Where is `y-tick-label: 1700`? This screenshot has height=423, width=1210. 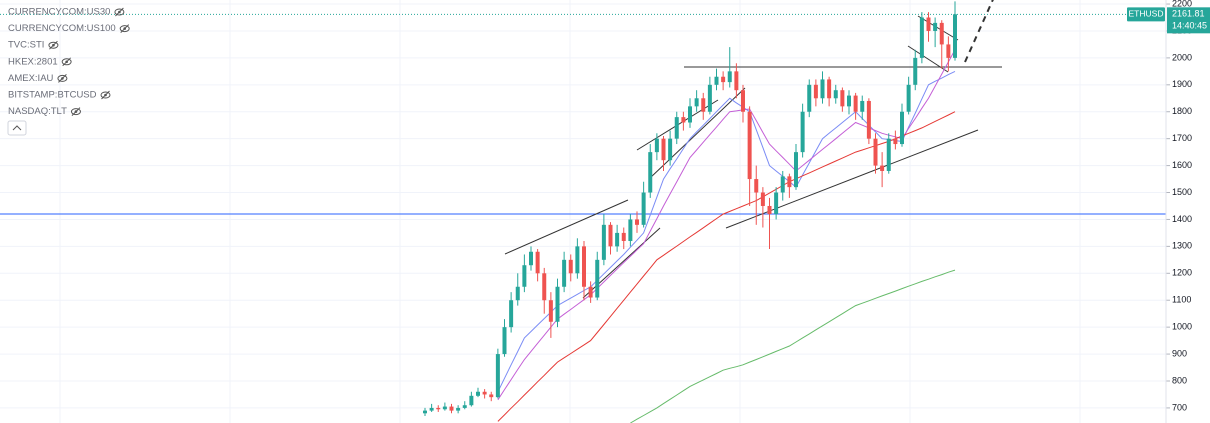 y-tick-label: 1700 is located at coordinates (1182, 138).